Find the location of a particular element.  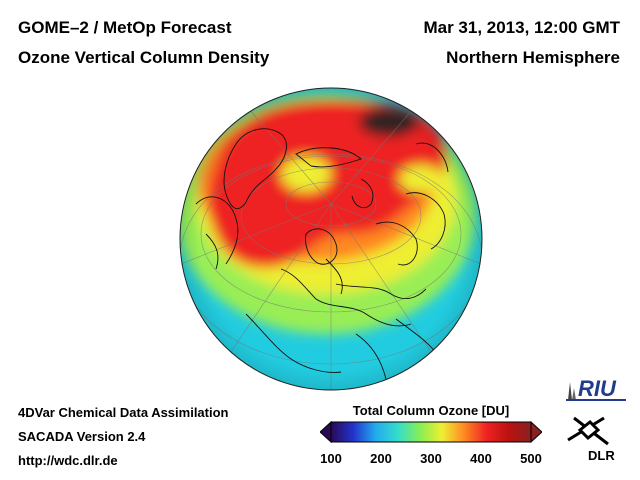

footer-method: 4DVar Chemical Data Assimilation is located at coordinates (123, 412).